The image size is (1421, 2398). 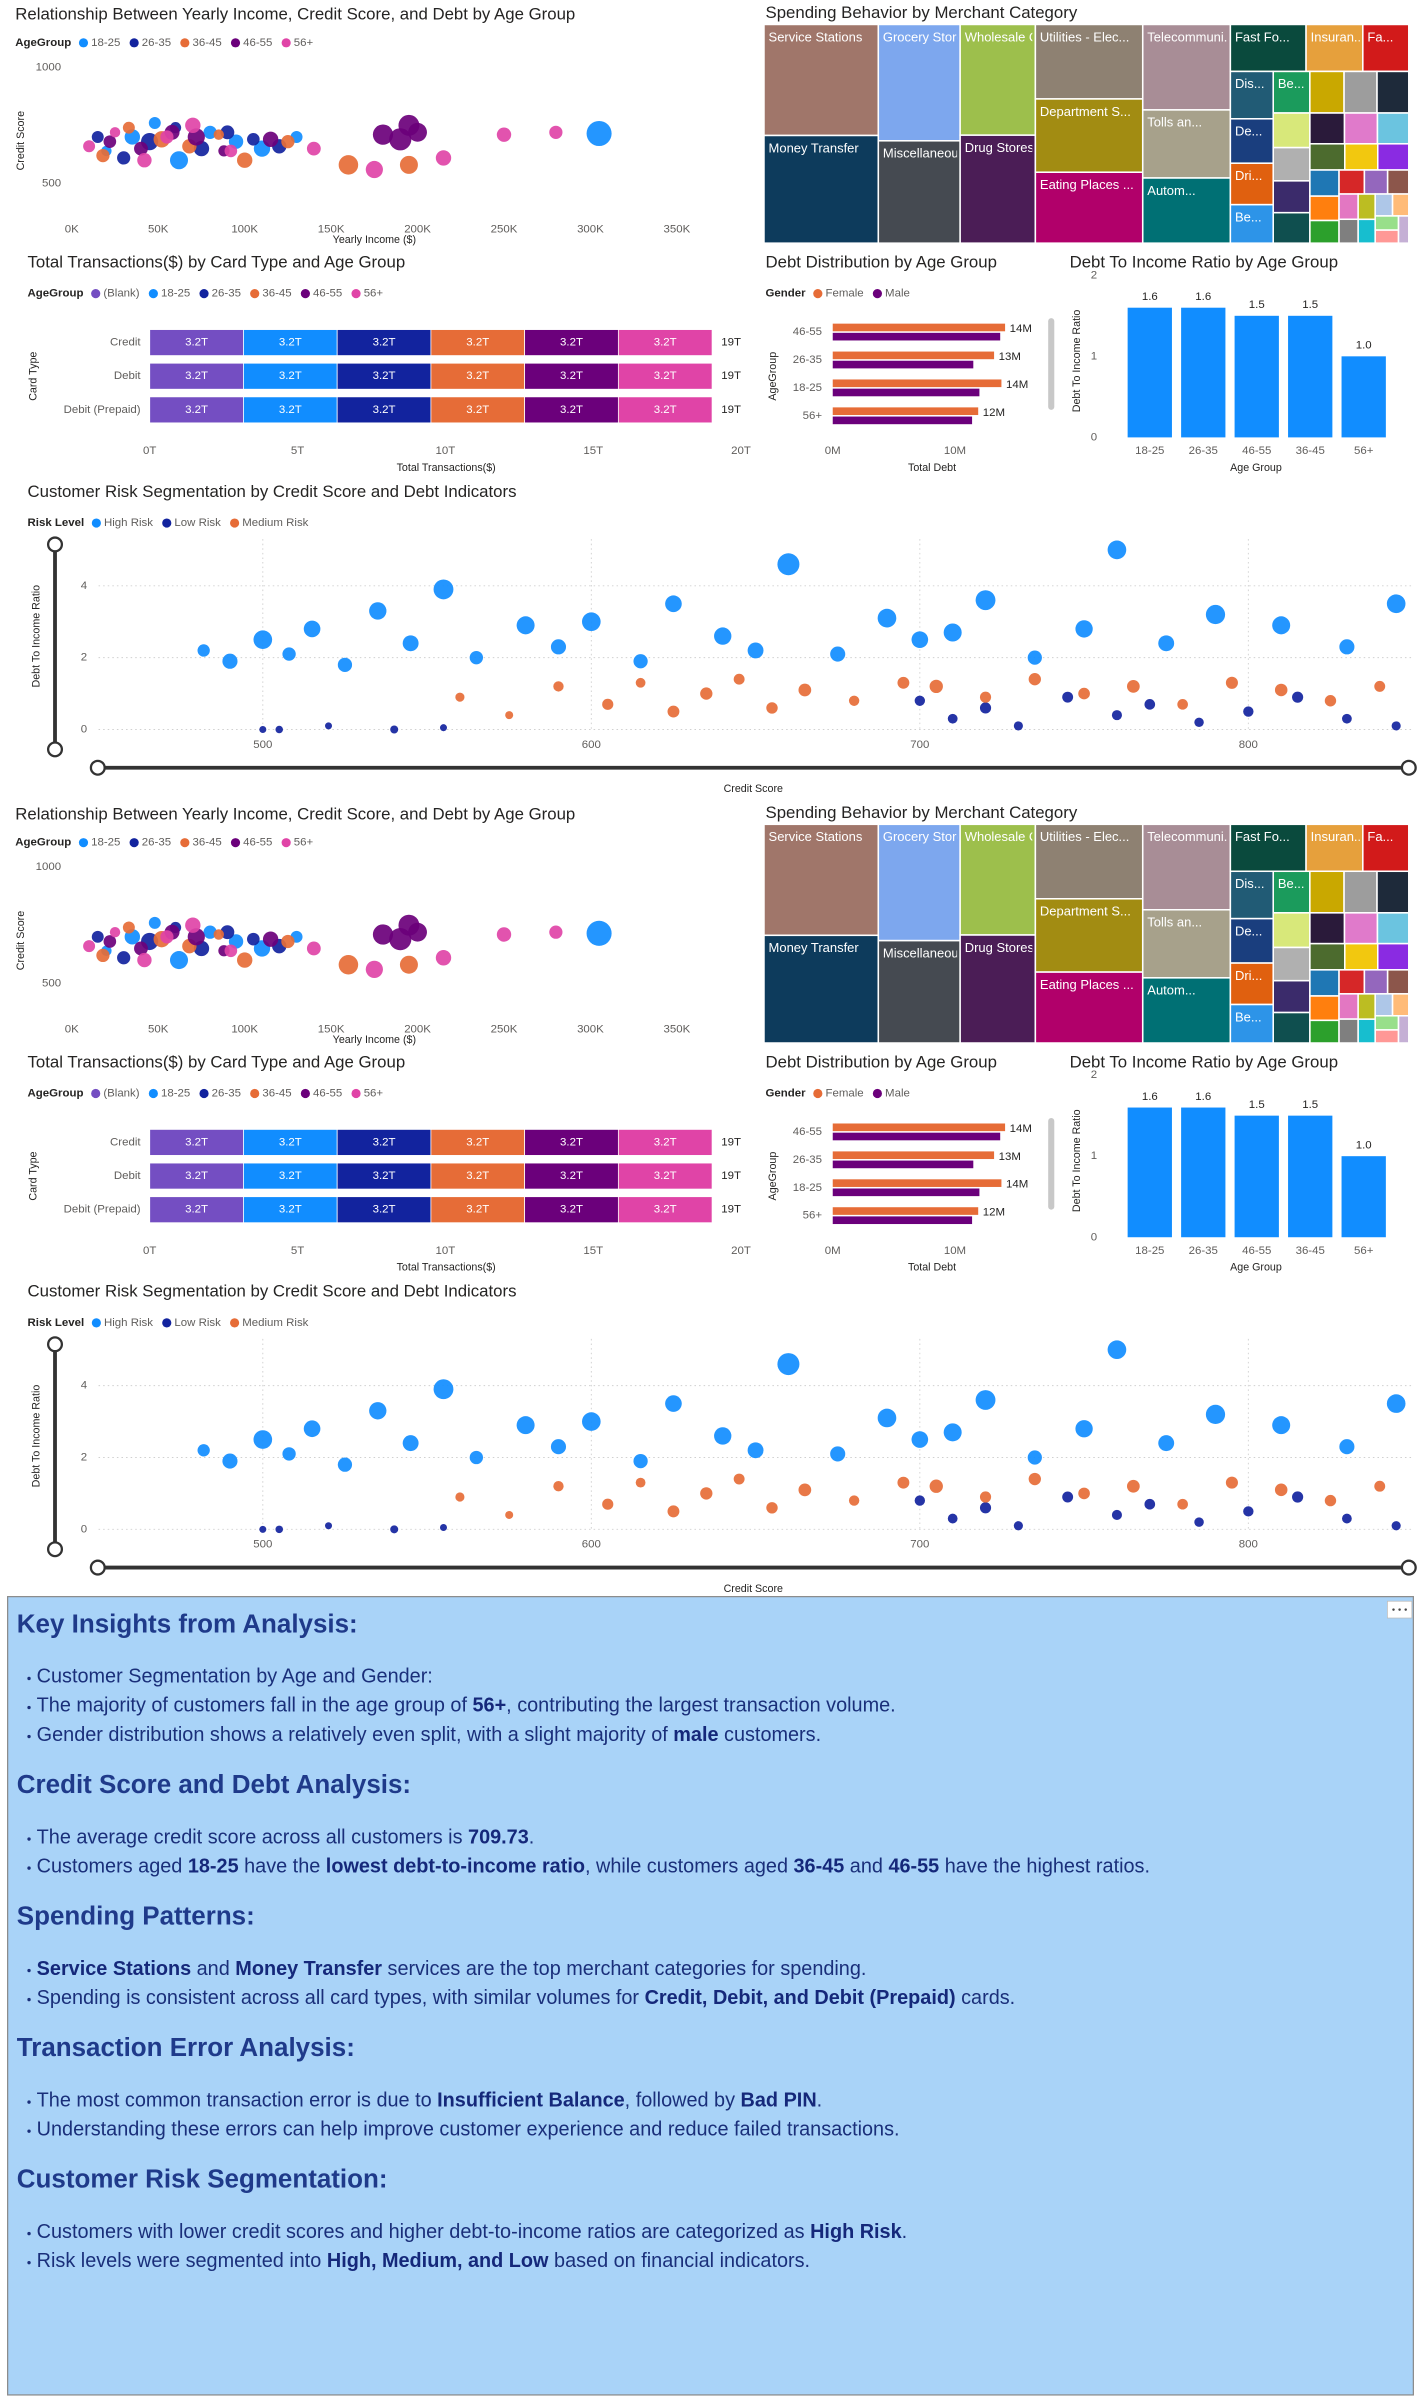 What do you see at coordinates (571, 410) in the screenshot?
I see `bar-segment` at bounding box center [571, 410].